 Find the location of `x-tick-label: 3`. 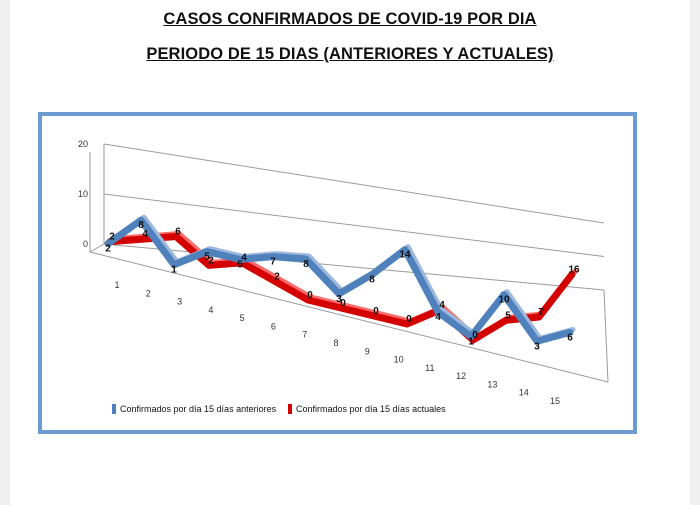

x-tick-label: 3 is located at coordinates (179, 302).